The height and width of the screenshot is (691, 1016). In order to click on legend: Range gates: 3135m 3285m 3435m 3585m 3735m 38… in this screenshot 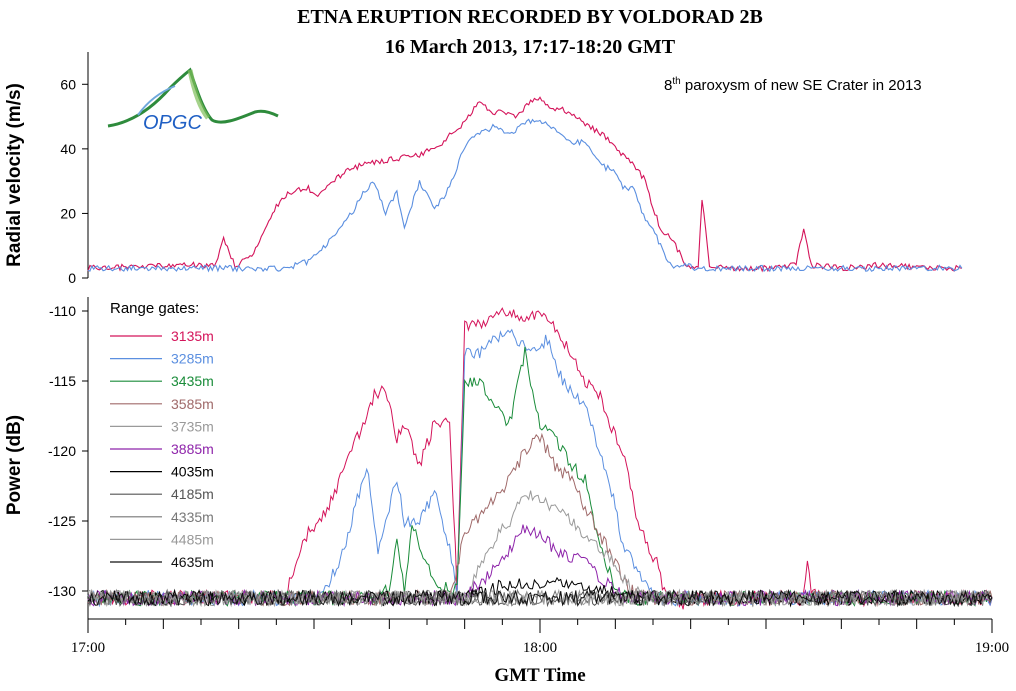, I will do `click(162, 435)`.